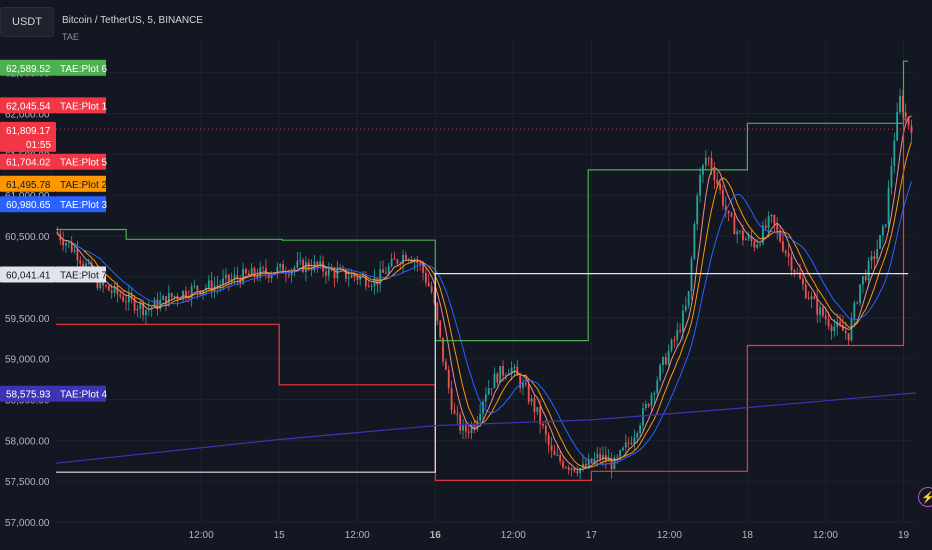 The height and width of the screenshot is (550, 932). What do you see at coordinates (132, 20) in the screenshot?
I see `symbol-title: Bitcoin / TetherUS, 5, BINANCE` at bounding box center [132, 20].